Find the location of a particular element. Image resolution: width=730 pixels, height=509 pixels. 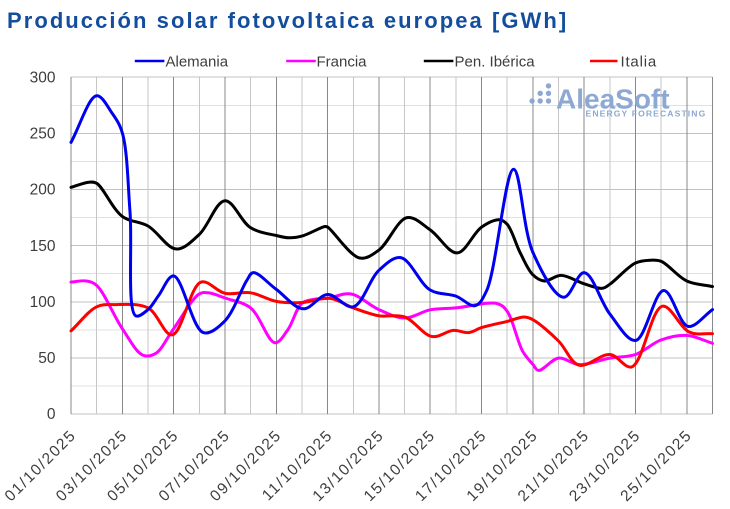

svg-text: Pen. Ibérica is located at coordinates (495, 62).